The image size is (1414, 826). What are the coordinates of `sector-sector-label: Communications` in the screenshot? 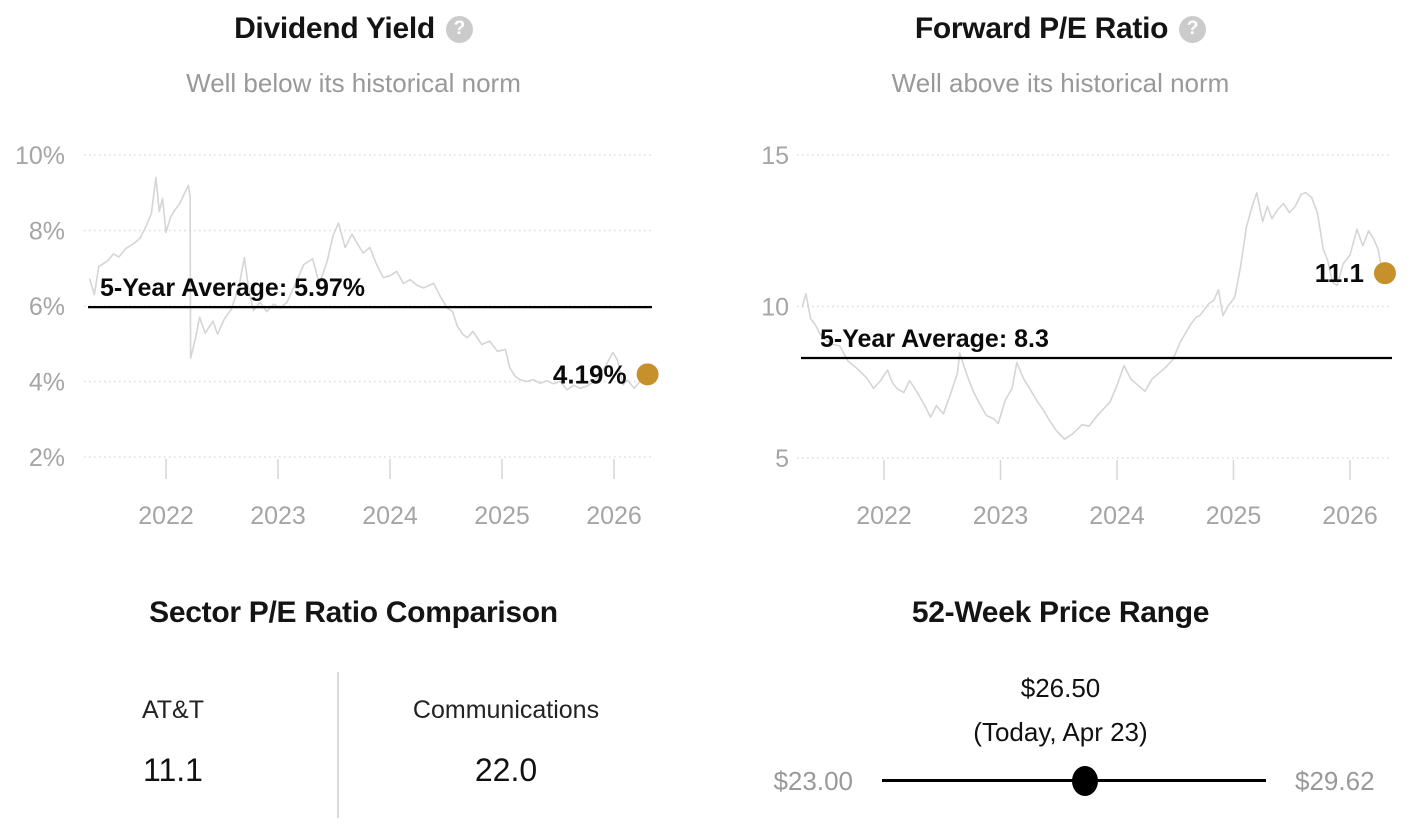 It's located at (506, 710).